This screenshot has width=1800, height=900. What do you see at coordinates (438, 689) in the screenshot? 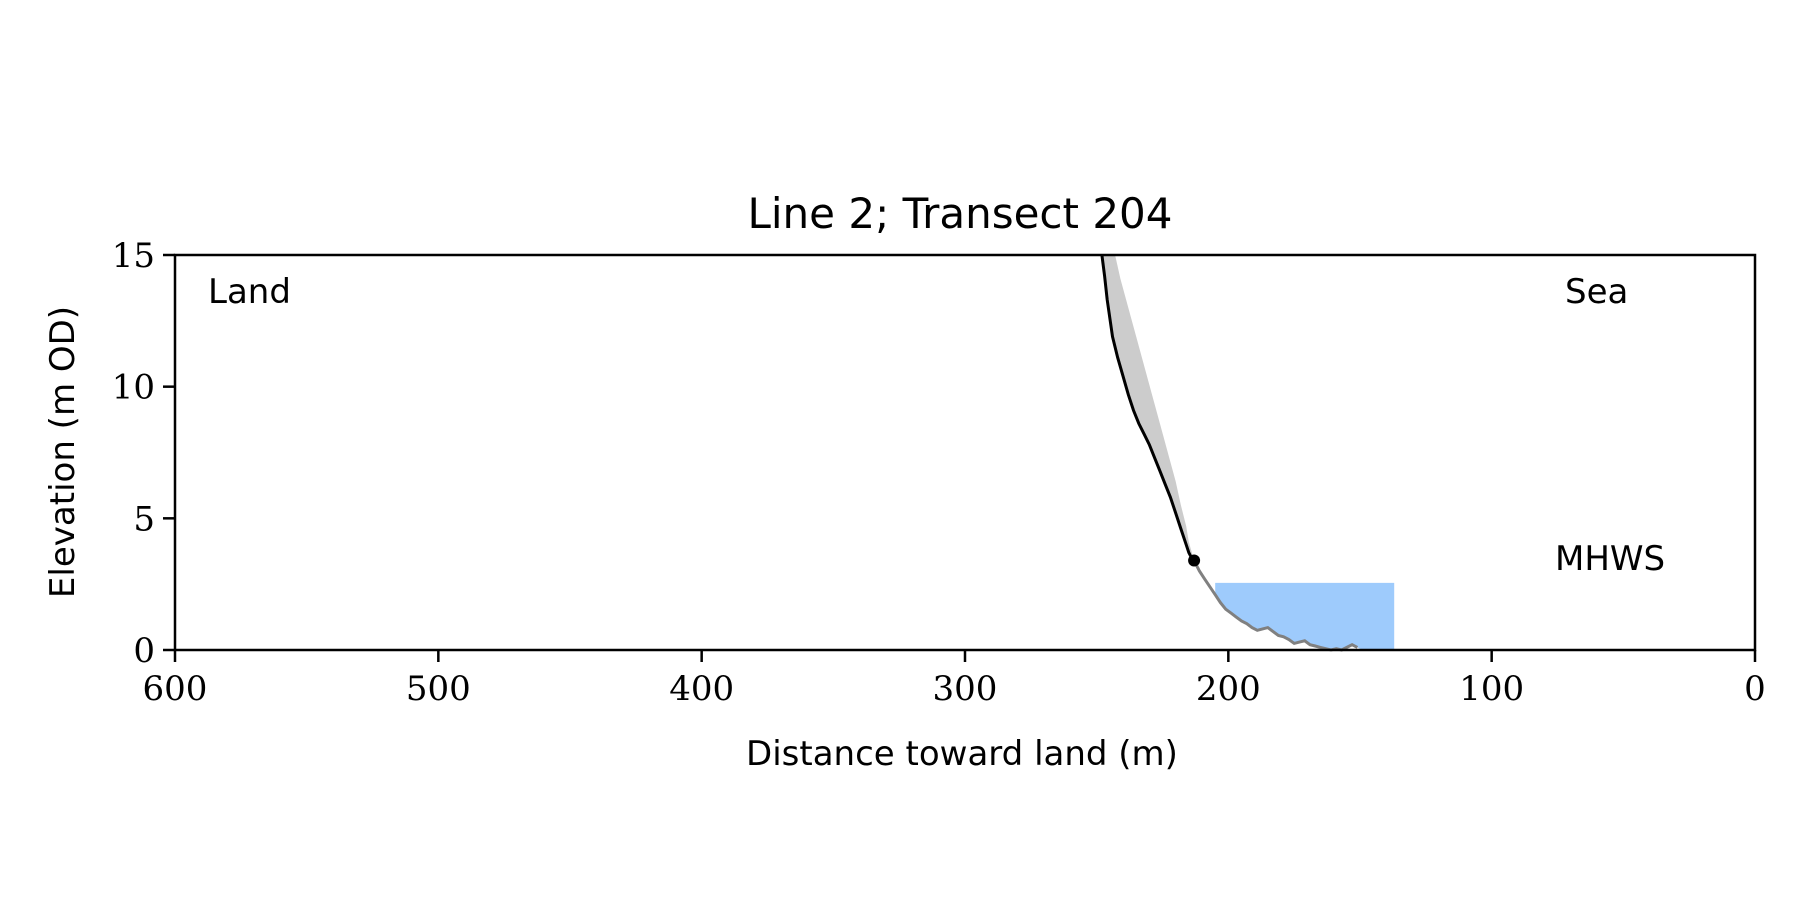
I see `x-tick-label: 500` at bounding box center [438, 689].